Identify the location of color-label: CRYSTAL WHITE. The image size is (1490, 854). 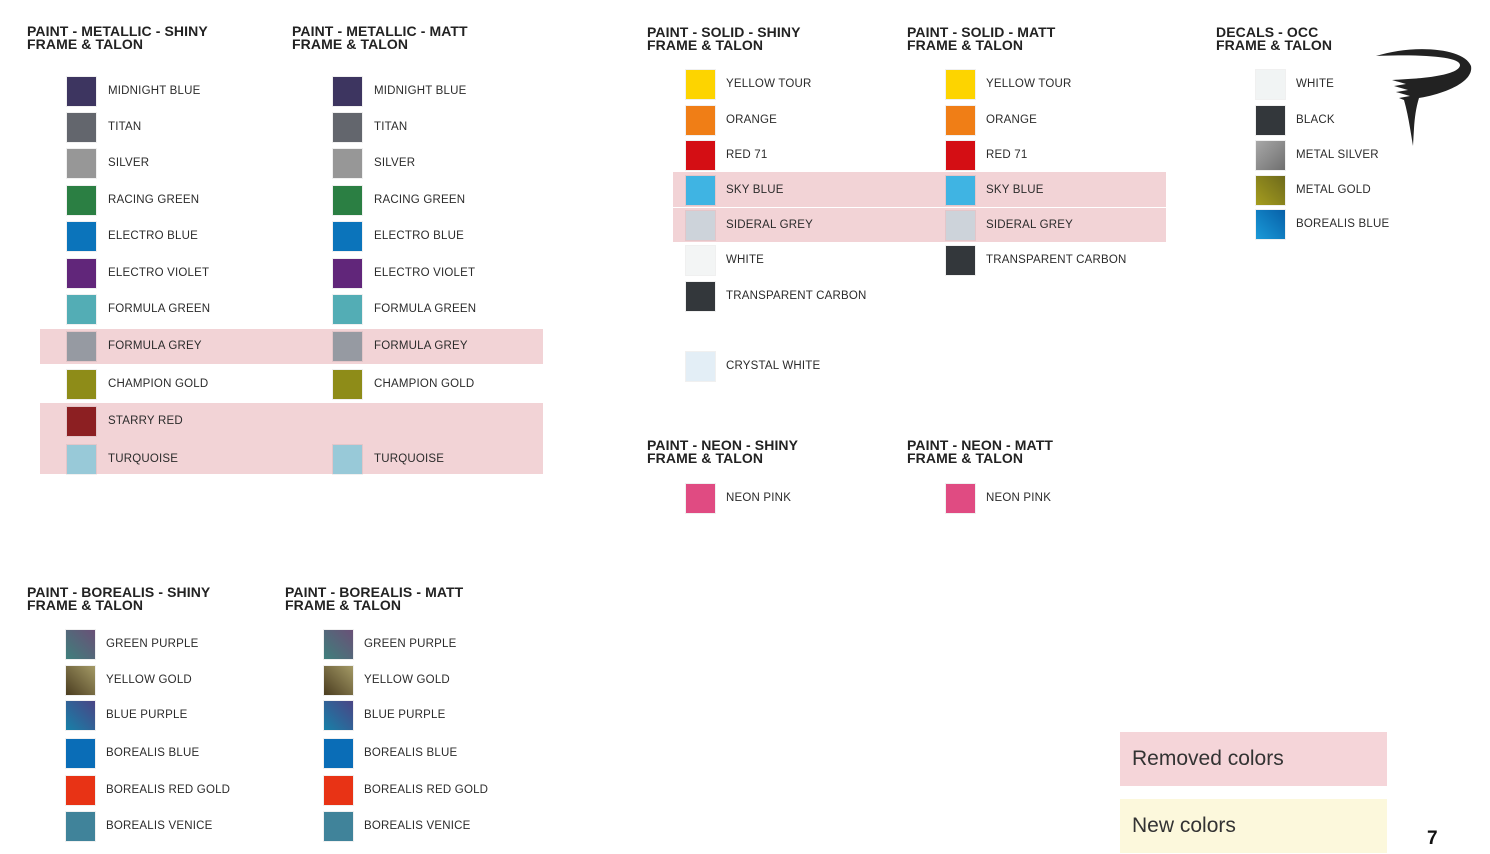
(773, 366).